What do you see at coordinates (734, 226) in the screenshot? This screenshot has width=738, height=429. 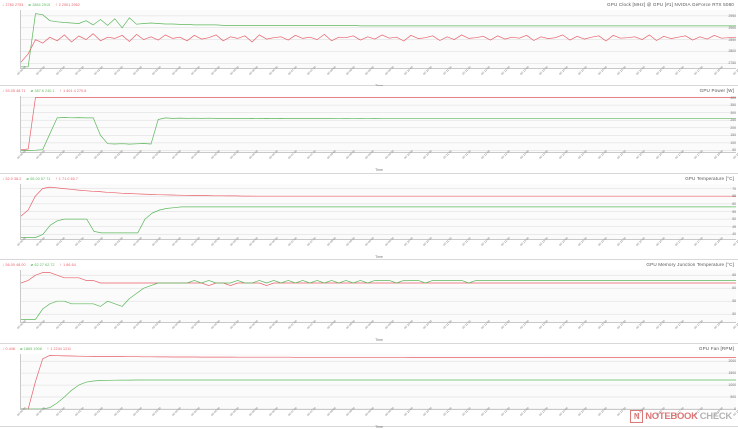 I see `y-tick-label: 45` at bounding box center [734, 226].